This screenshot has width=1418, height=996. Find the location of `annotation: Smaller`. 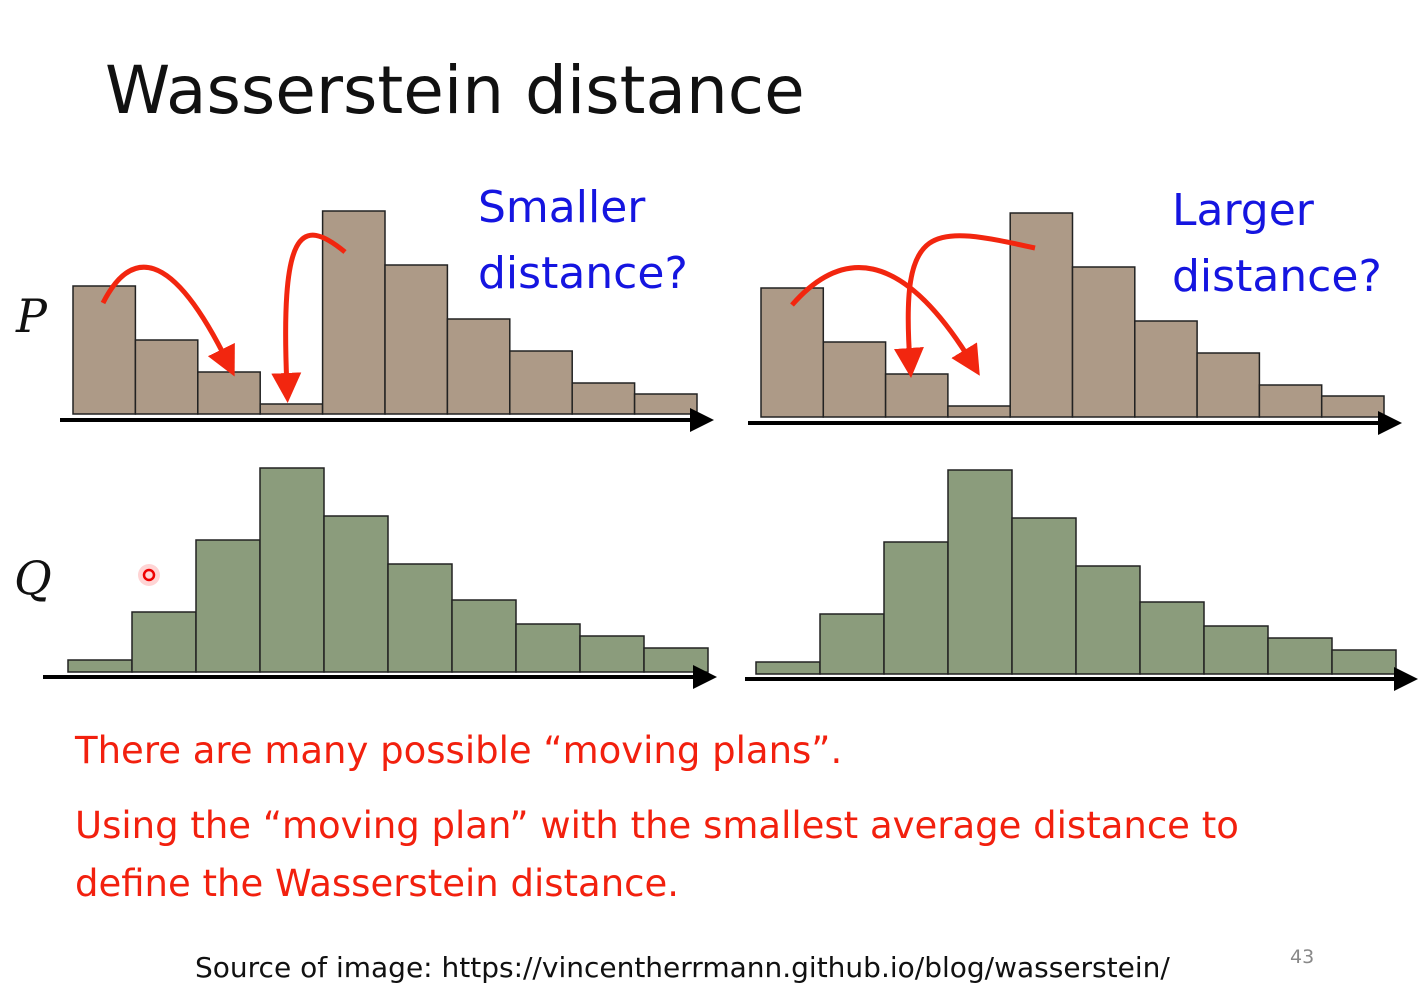

annotation: Smaller is located at coordinates (562, 207).